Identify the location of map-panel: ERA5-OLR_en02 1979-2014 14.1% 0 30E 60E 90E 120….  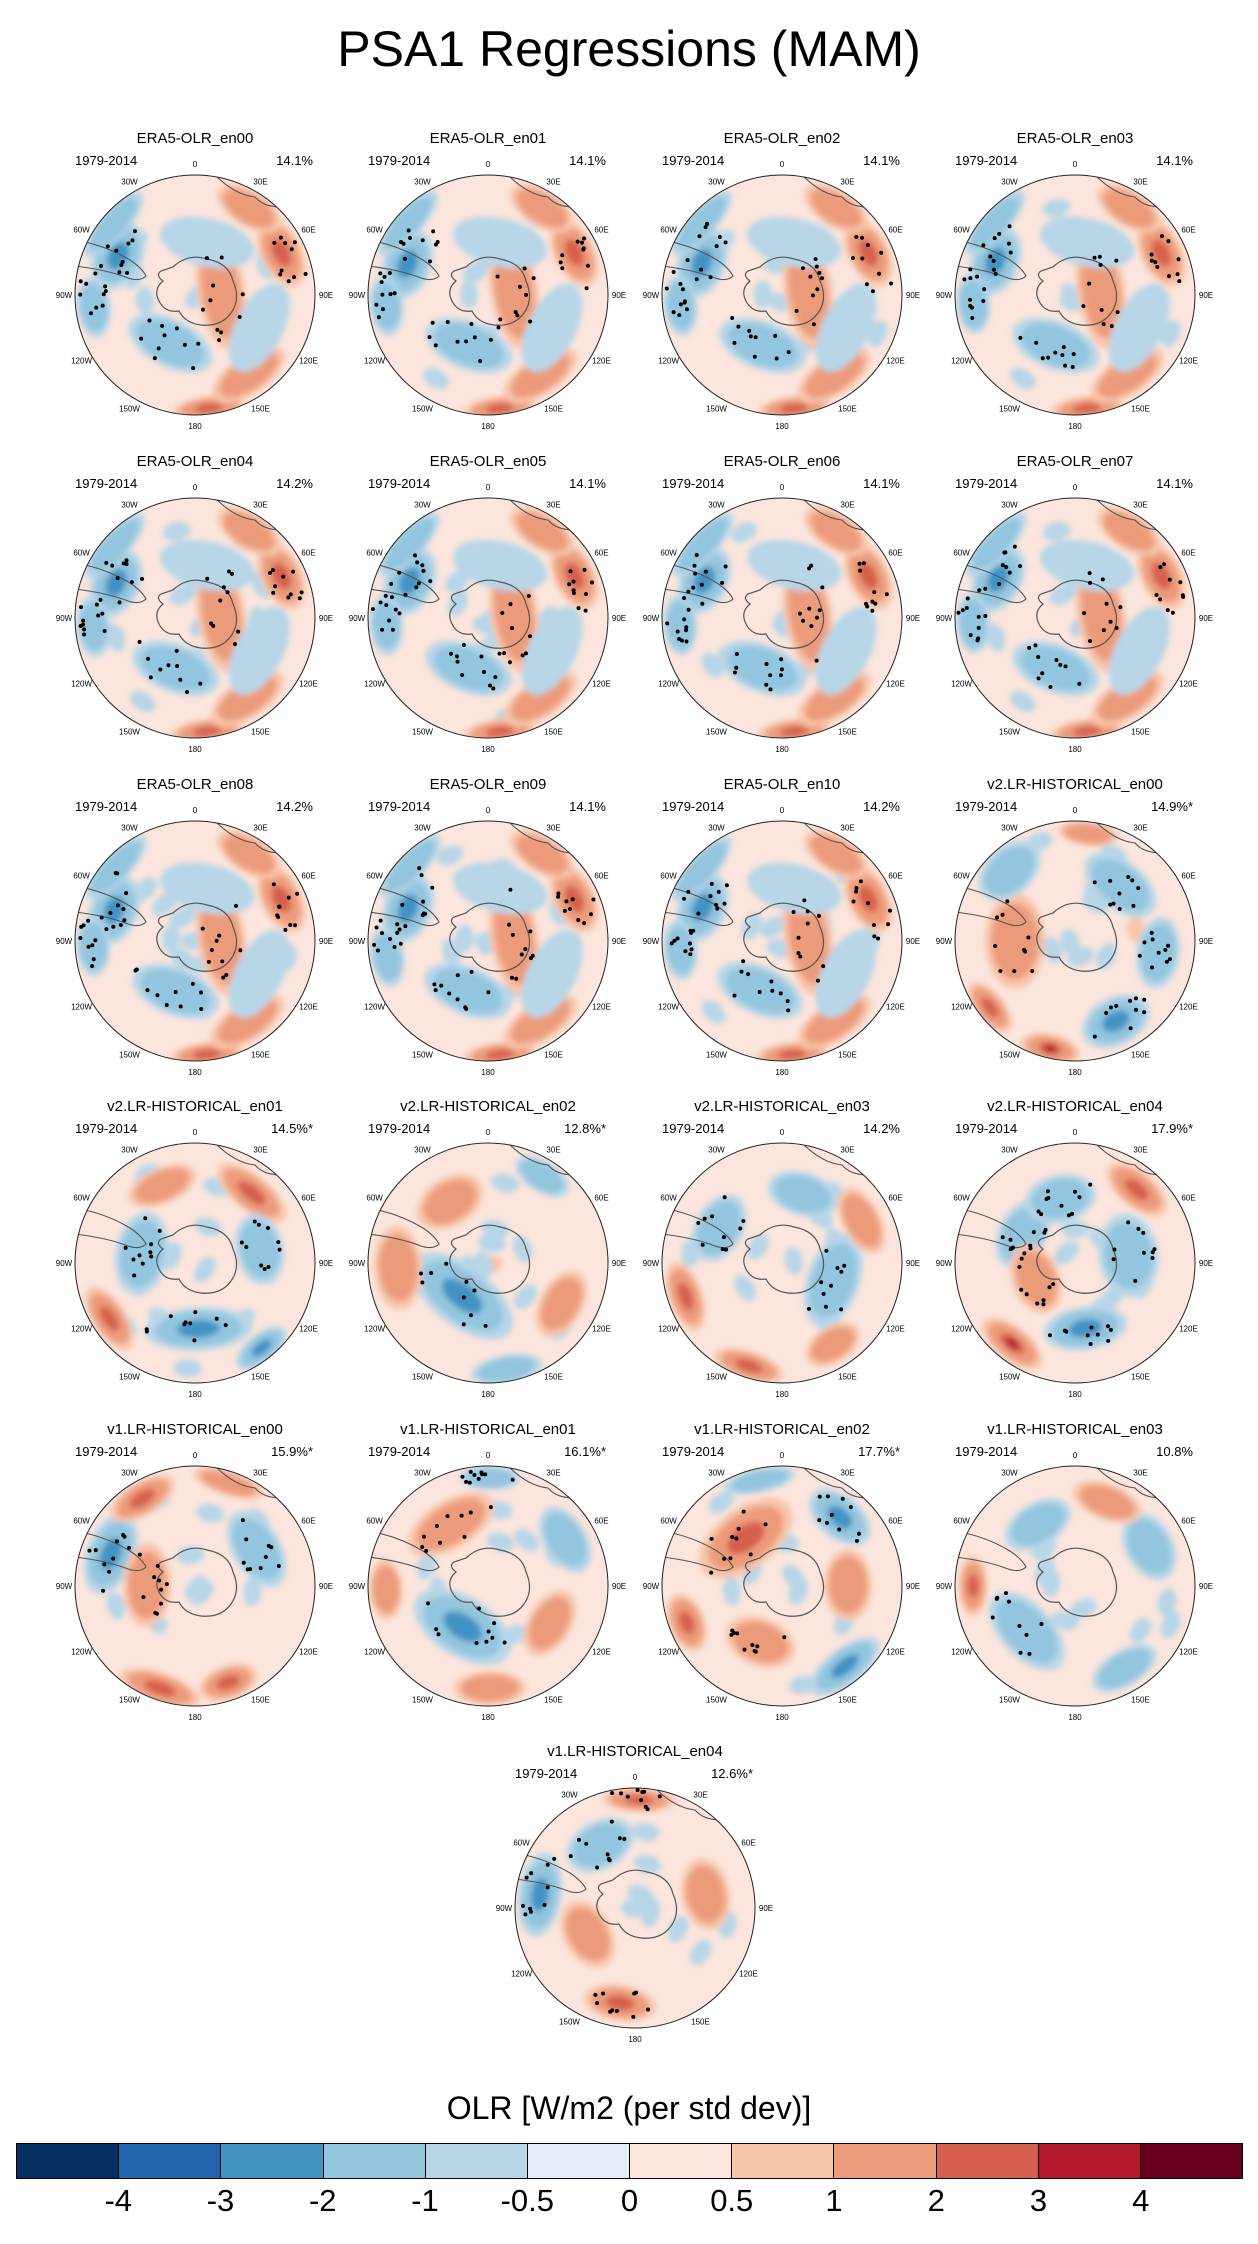
(782, 280).